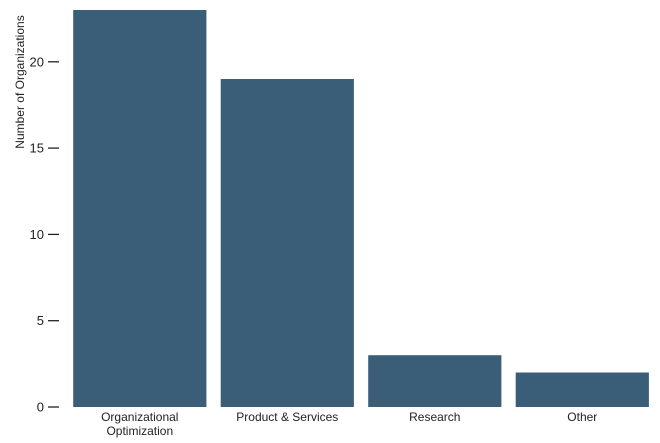  What do you see at coordinates (582, 417) in the screenshot?
I see `x-tick-label: Other` at bounding box center [582, 417].